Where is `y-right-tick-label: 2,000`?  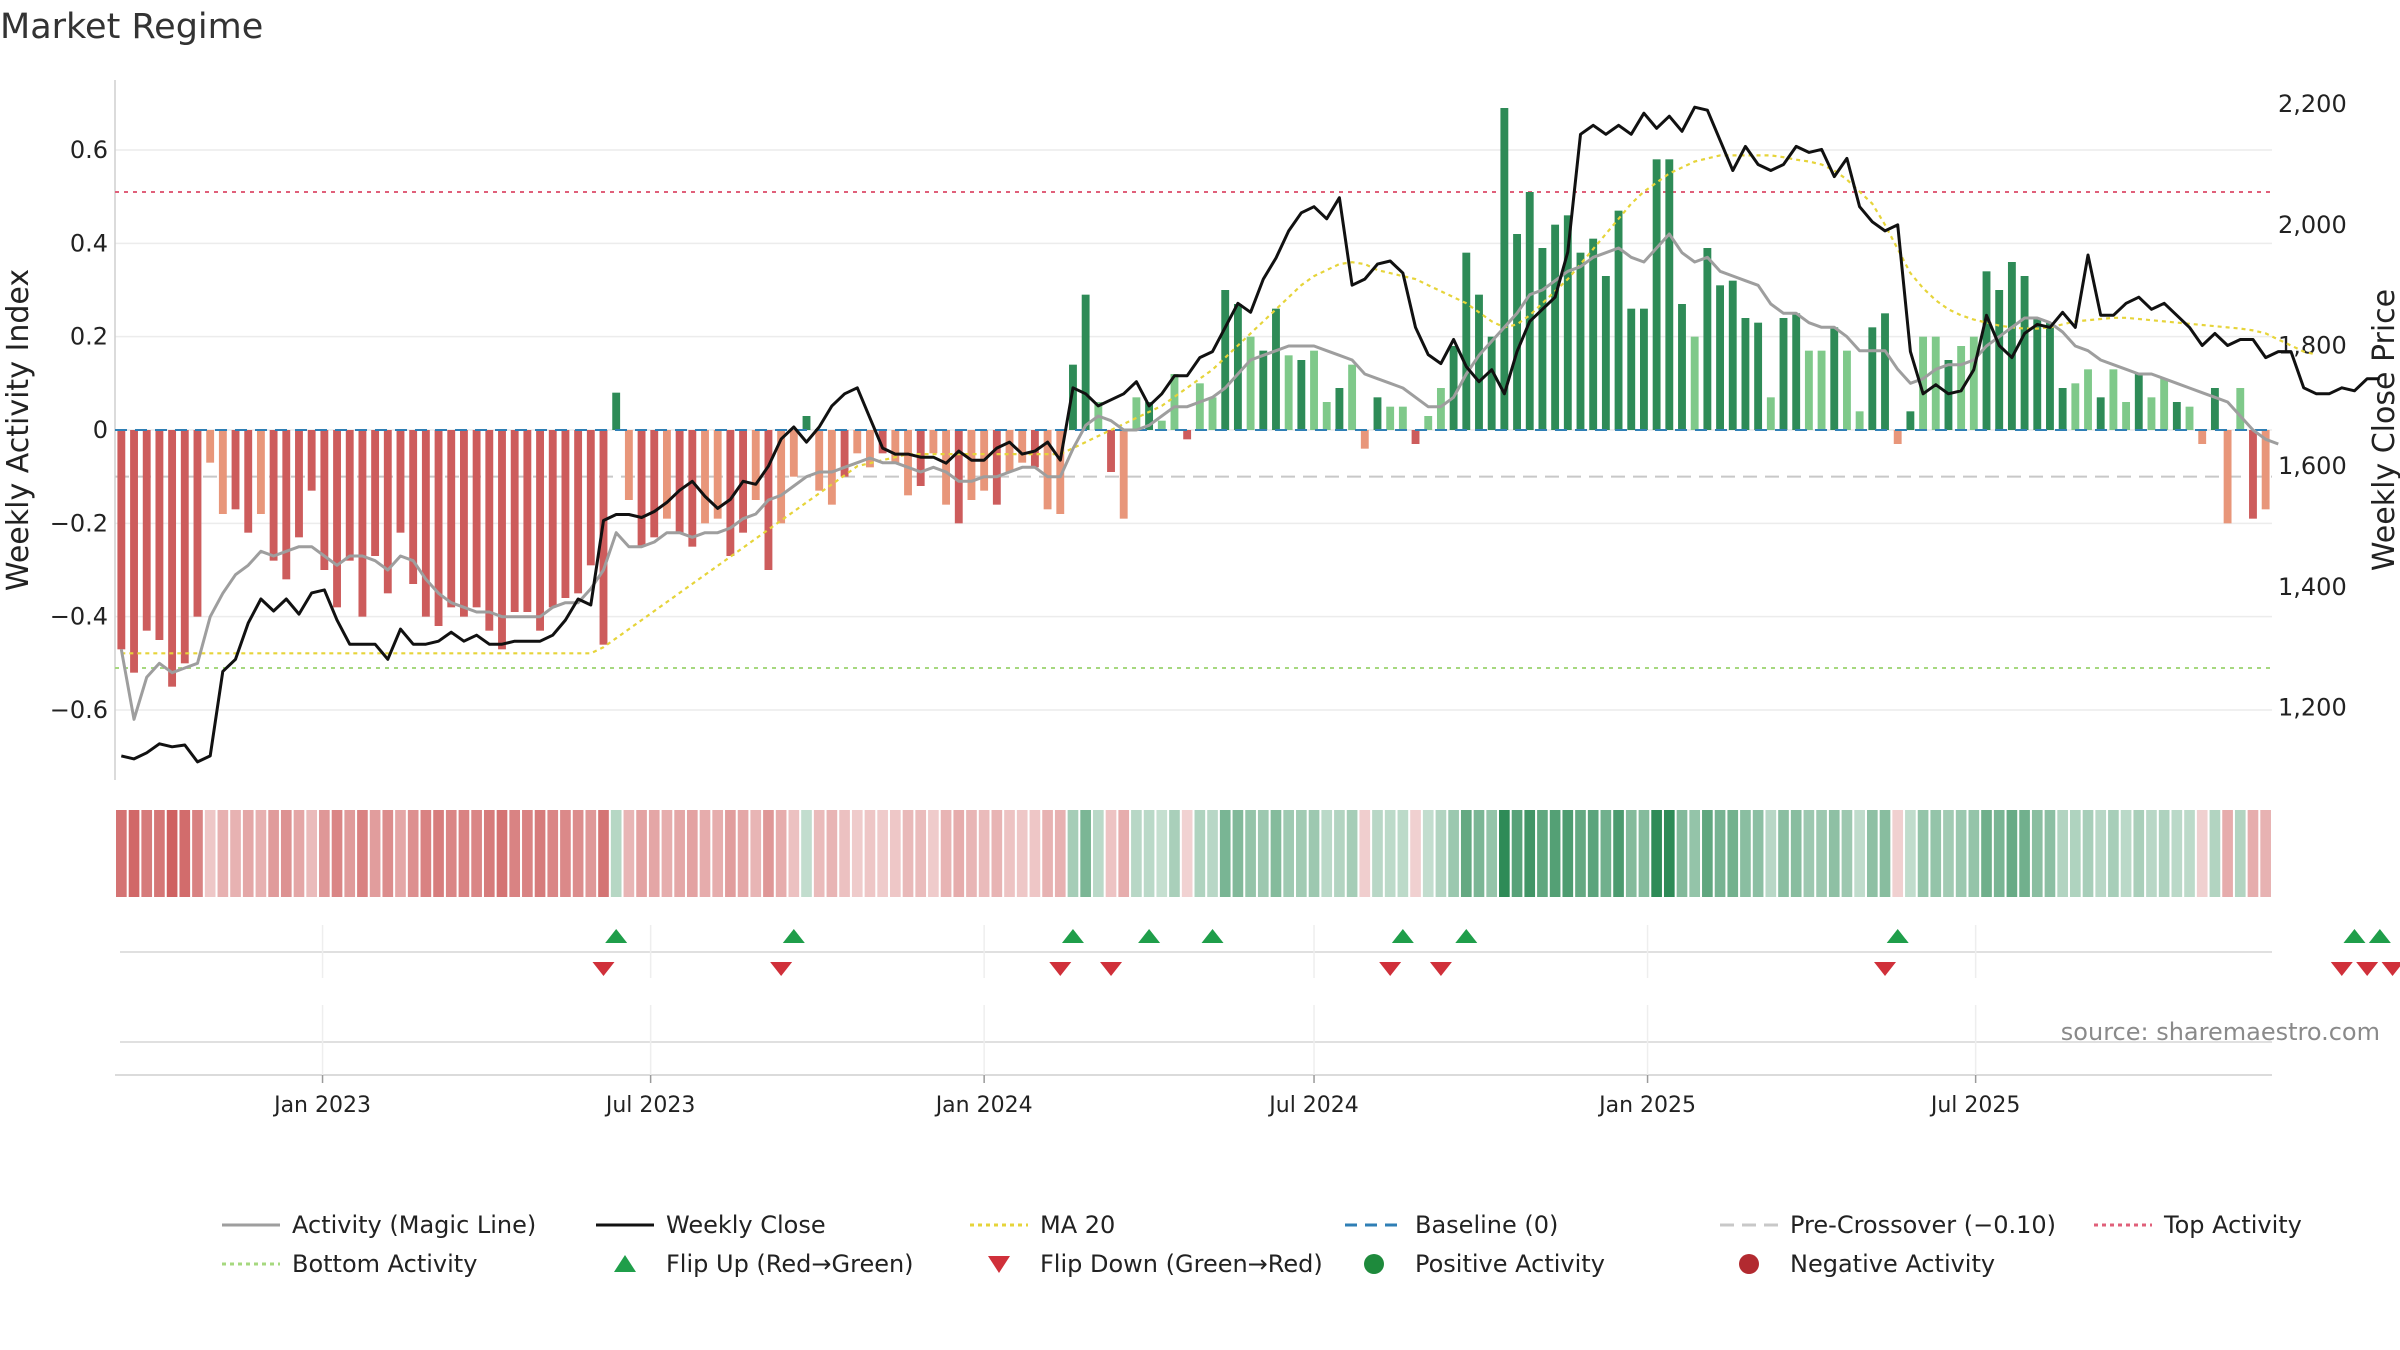
y-right-tick-label: 2,000 is located at coordinates (2312, 225).